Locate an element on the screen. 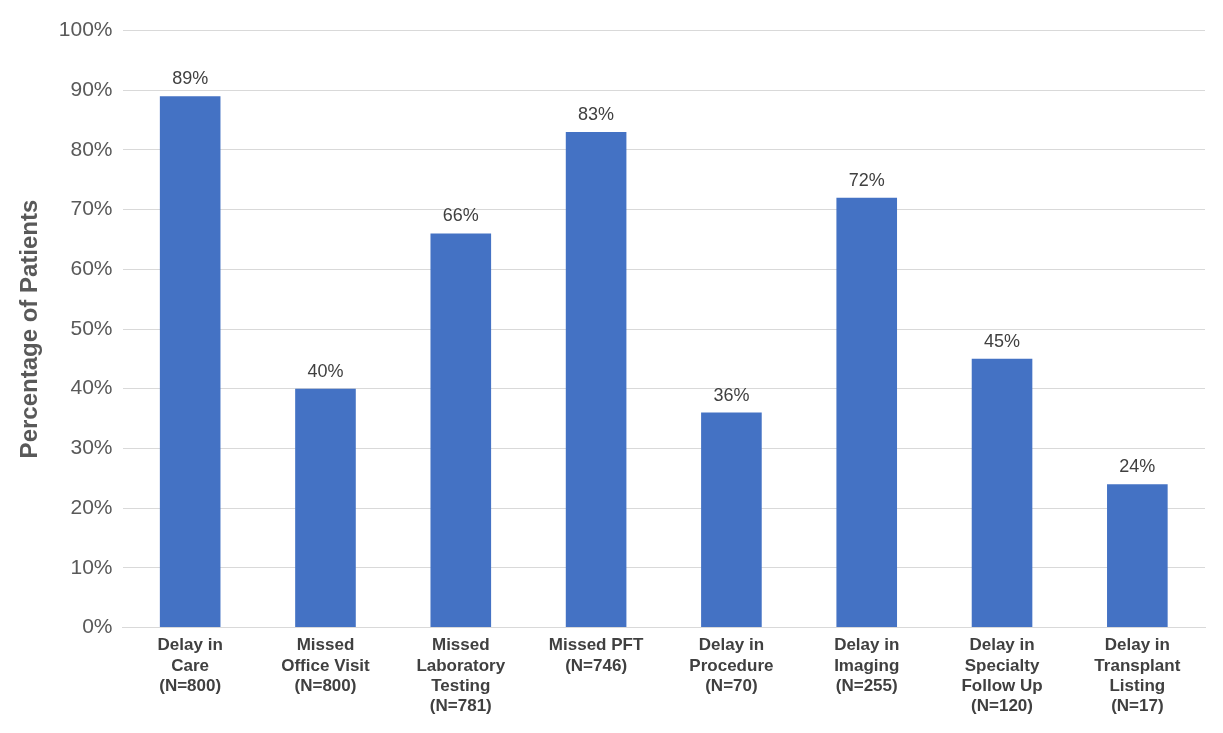 This screenshot has width=1223, height=733. x-tick-label: Delay in Procedure (N=70) is located at coordinates (731, 665).